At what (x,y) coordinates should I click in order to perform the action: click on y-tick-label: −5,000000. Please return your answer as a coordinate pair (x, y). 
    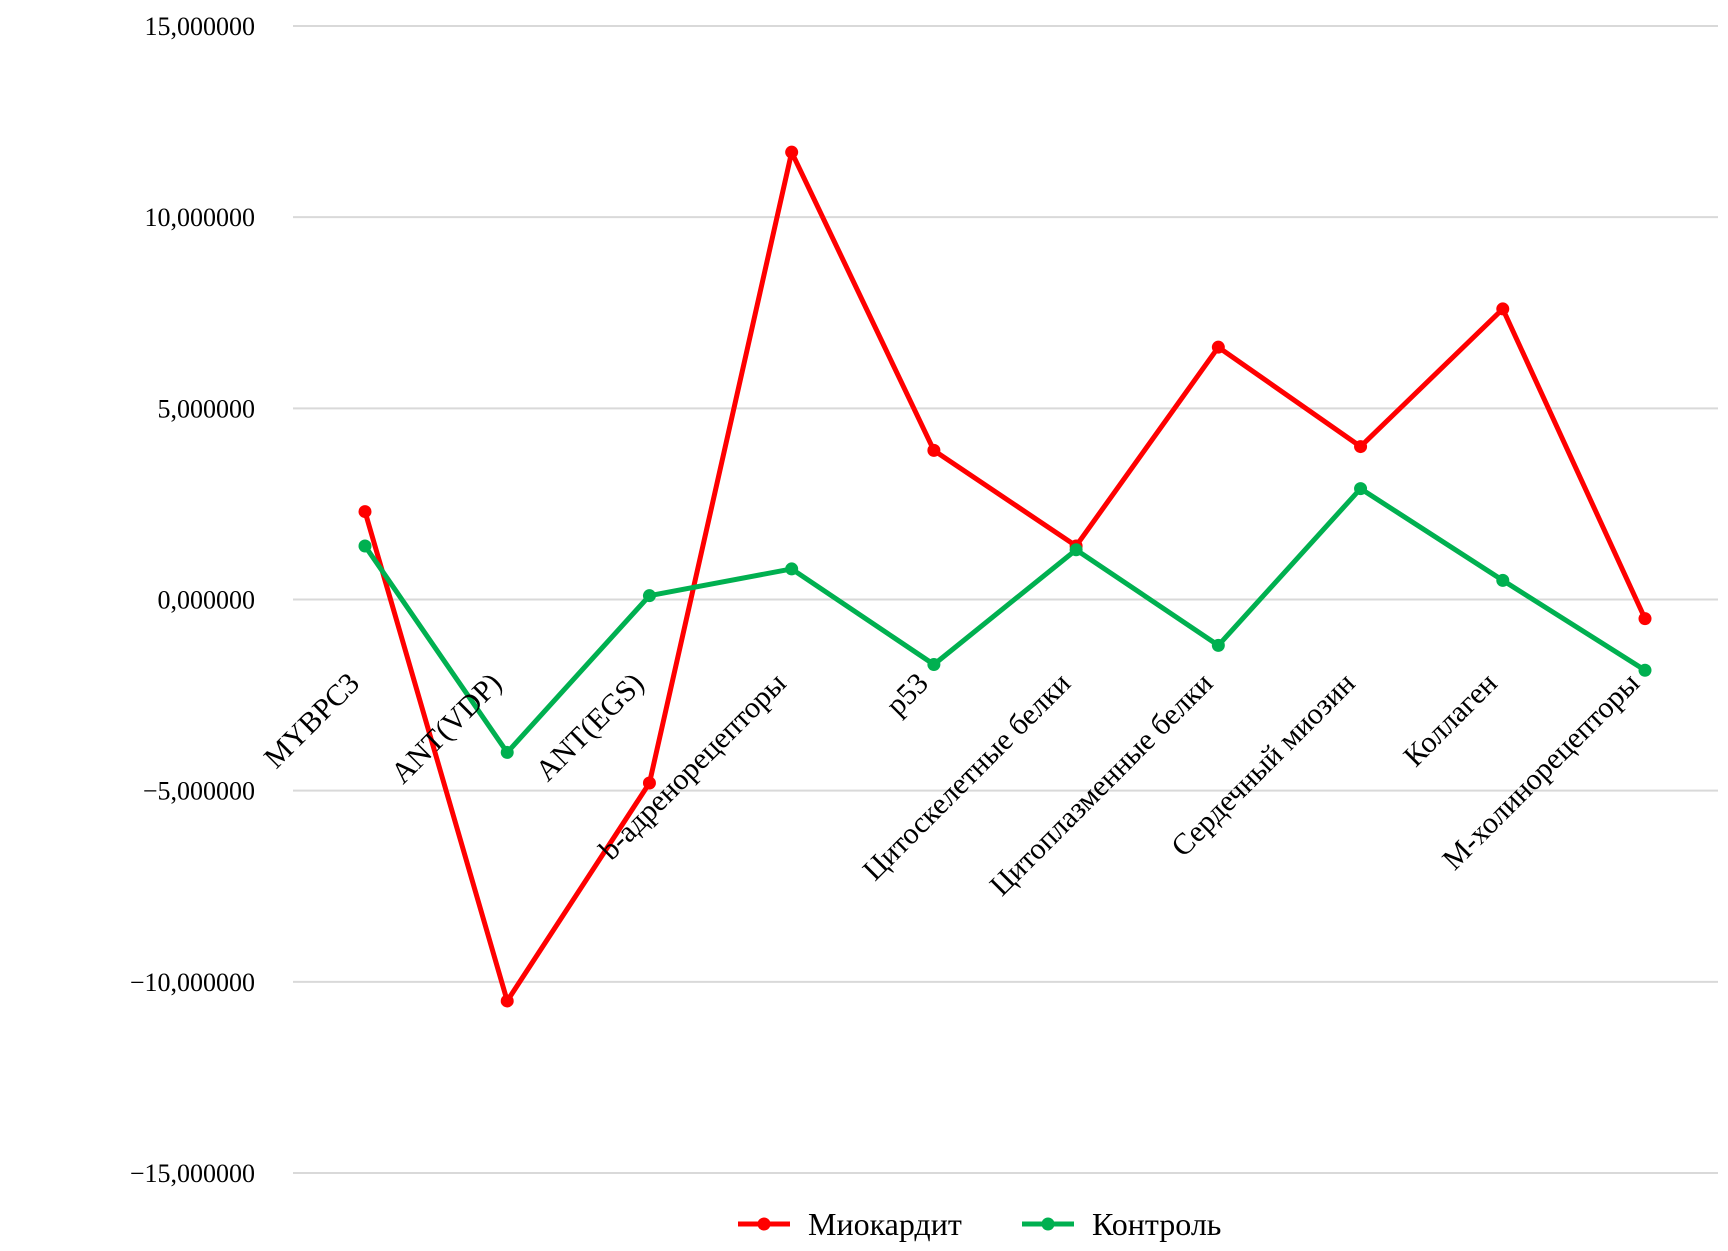
    Looking at the image, I should click on (199, 791).